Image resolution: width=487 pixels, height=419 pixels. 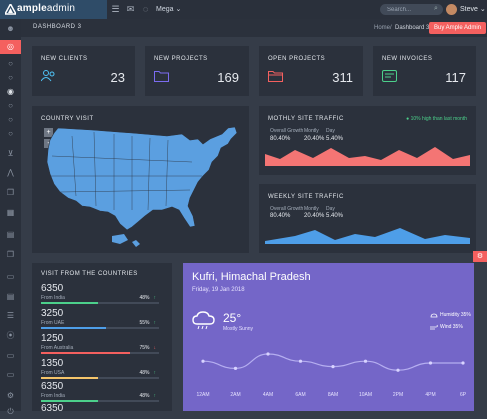 What do you see at coordinates (218, 290) in the screenshot?
I see `weather-date: Friday, 19 Jan 2018` at bounding box center [218, 290].